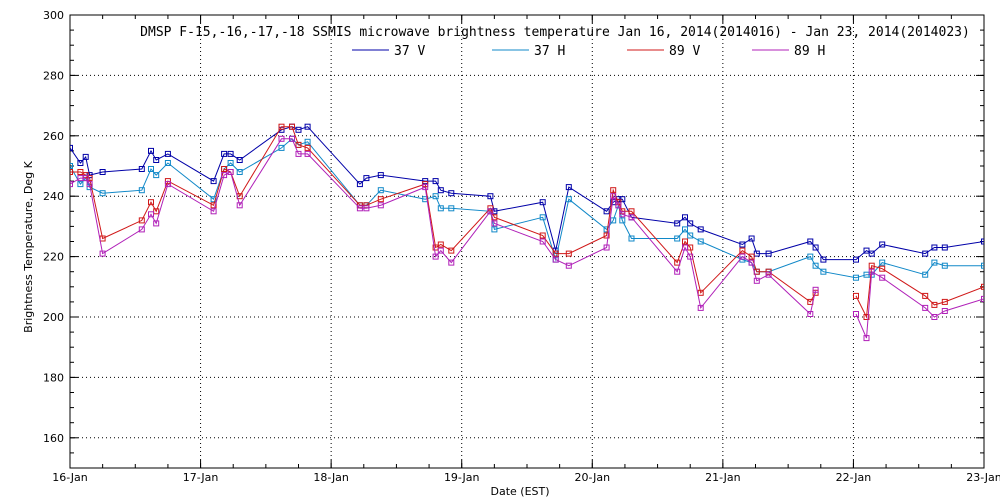 This screenshot has width=1000, height=500. What do you see at coordinates (549, 51) in the screenshot?
I see `legend-label-37-h: 37 H` at bounding box center [549, 51].